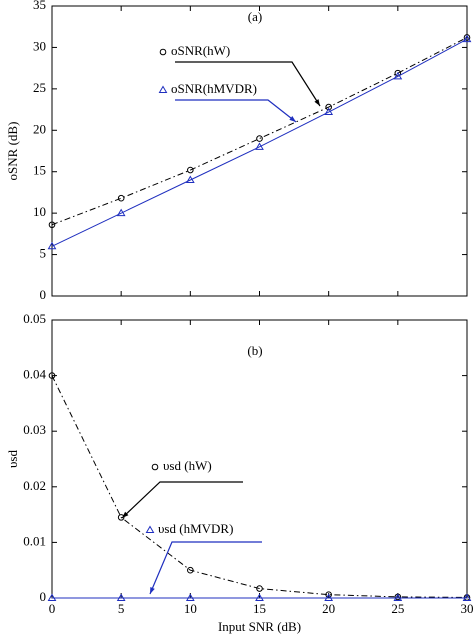 Image resolution: width=474 pixels, height=640 pixels. I want to click on legend-label: υsd (hMVDR), so click(195, 528).